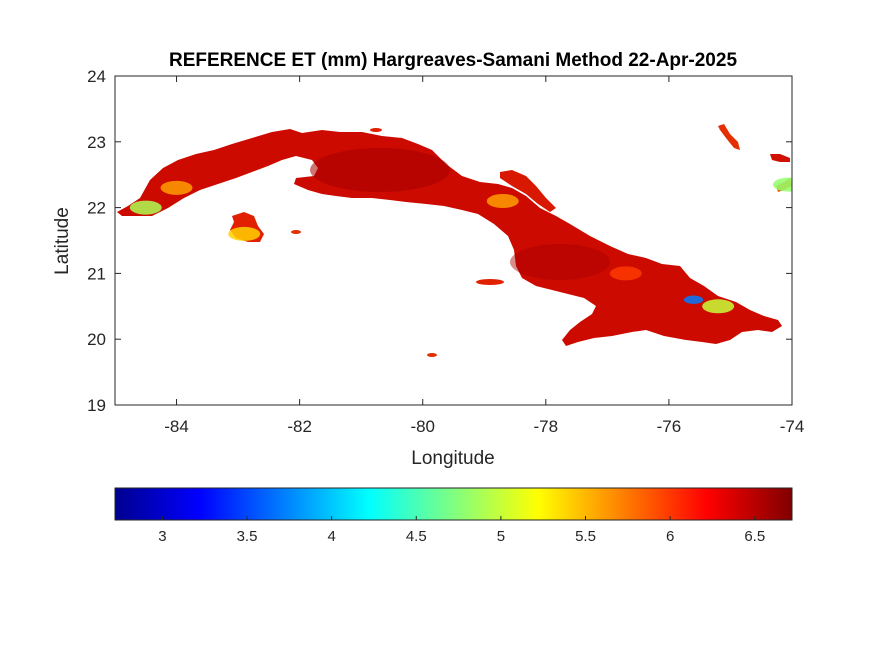  What do you see at coordinates (176, 426) in the screenshot?
I see `x-tick-label: -84` at bounding box center [176, 426].